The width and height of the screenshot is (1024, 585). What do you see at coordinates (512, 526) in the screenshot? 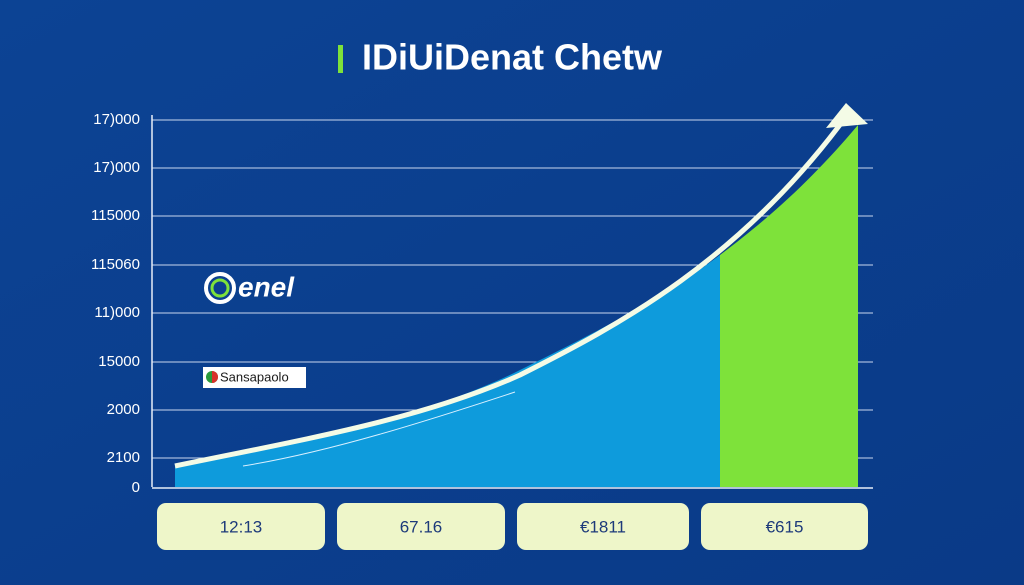
I see `bottom-boxes: 12:13 67.16 €1811 €615` at bounding box center [512, 526].